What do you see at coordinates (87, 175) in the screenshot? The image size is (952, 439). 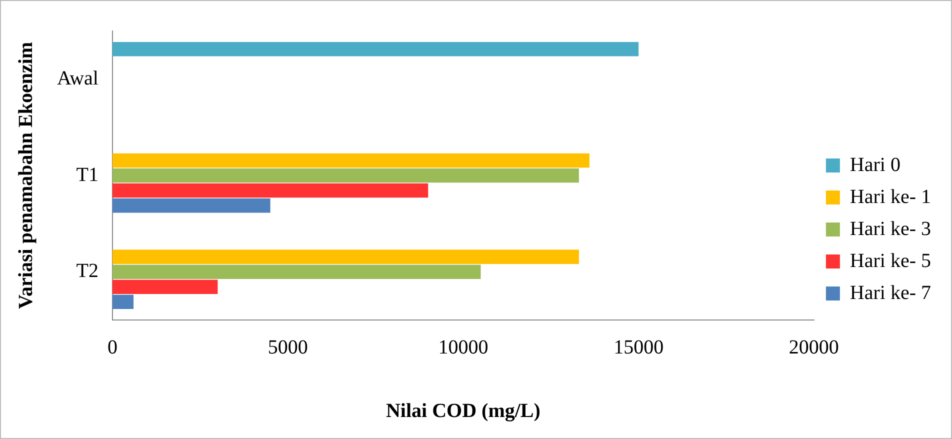 I see `y-tick-label: T1` at bounding box center [87, 175].